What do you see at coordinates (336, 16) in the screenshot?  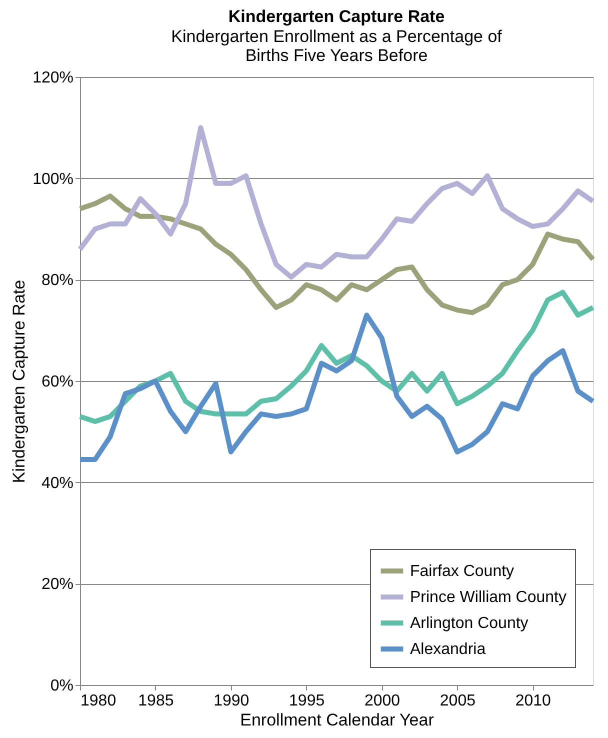 I see `chart-title: Kindergarten Capture Rate` at bounding box center [336, 16].